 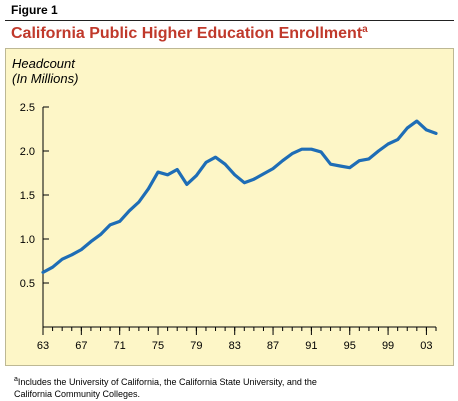 I want to click on x-tick-label: 99, so click(x=388, y=346).